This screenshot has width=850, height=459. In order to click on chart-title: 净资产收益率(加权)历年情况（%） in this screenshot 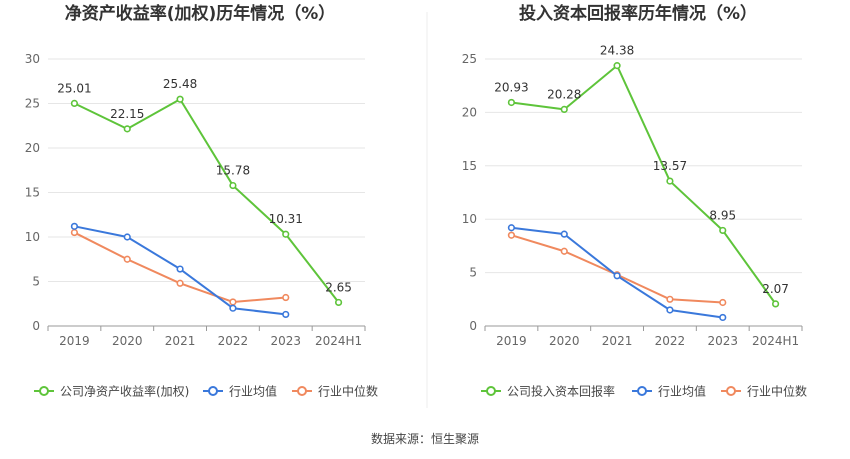, I will do `click(200, 13)`.